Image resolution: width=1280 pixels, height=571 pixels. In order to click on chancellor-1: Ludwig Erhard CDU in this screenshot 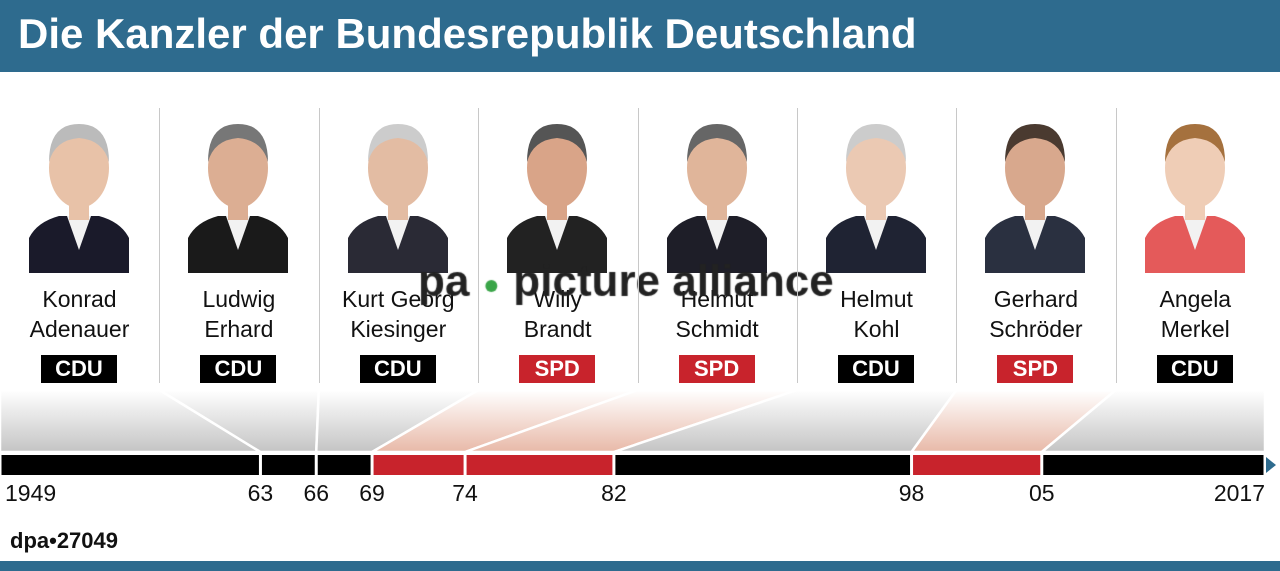, I will do `click(238, 245)`.